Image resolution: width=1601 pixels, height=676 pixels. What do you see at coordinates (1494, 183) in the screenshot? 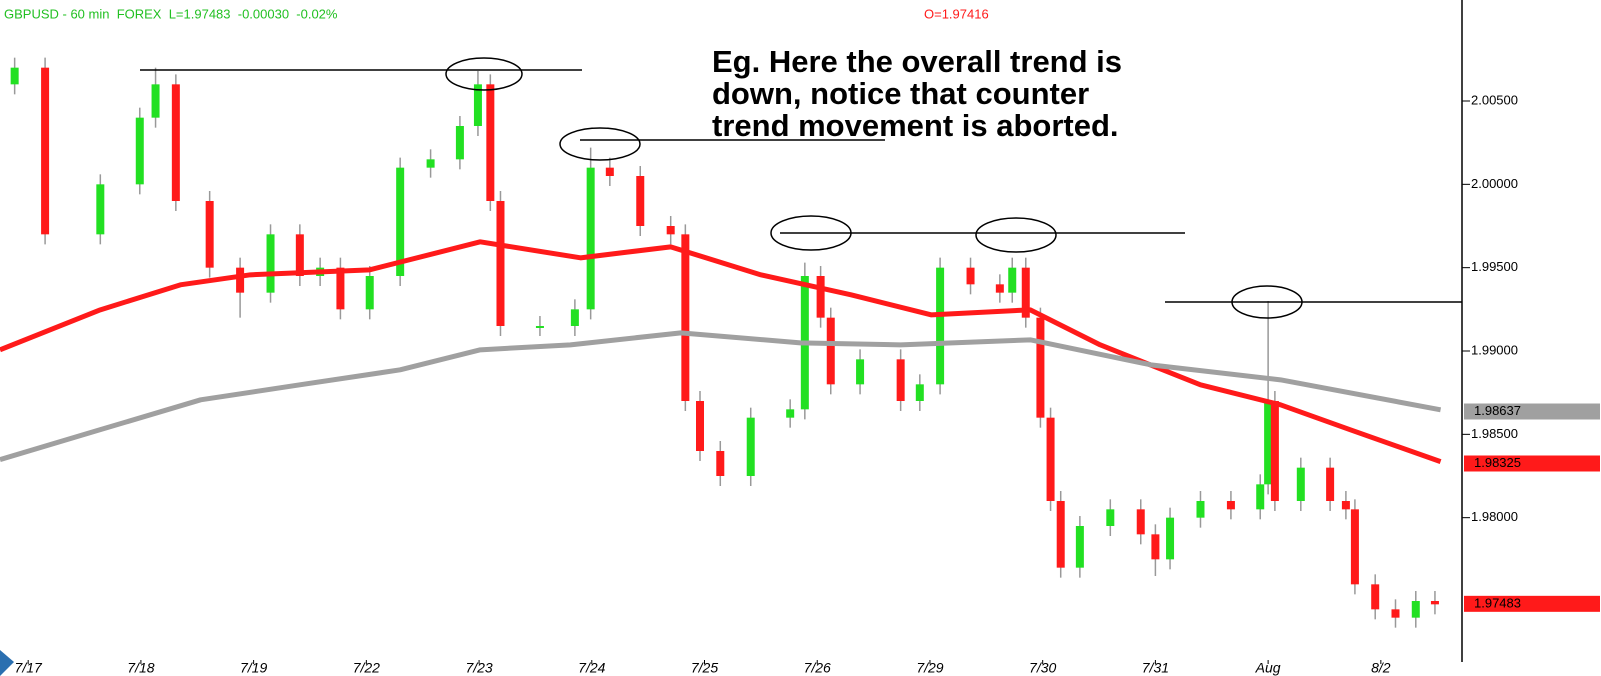
I see `y-tick-label: 2.00000` at bounding box center [1494, 183].